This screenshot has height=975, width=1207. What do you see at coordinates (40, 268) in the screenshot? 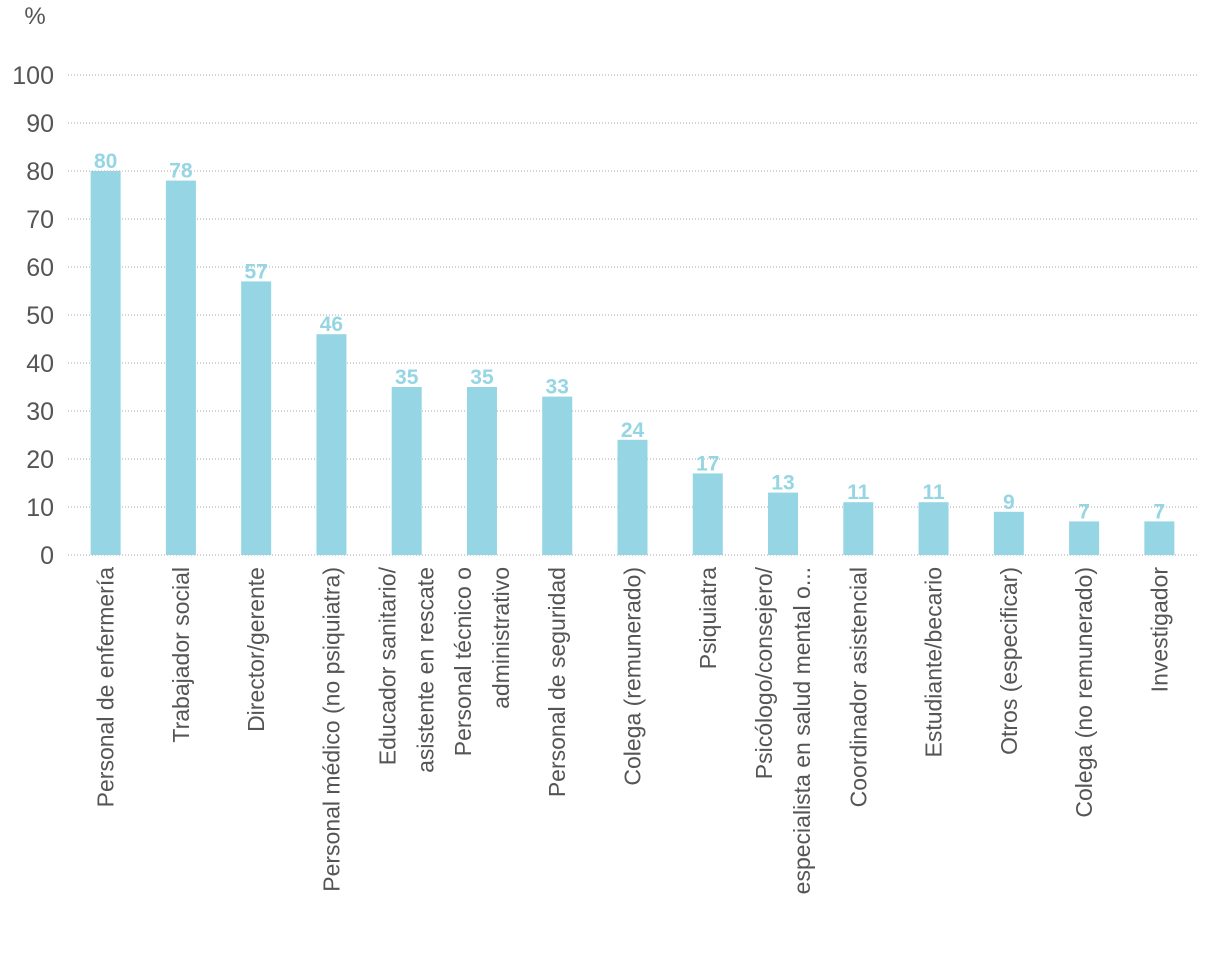
I see `y-tick-label: 60` at bounding box center [40, 268].